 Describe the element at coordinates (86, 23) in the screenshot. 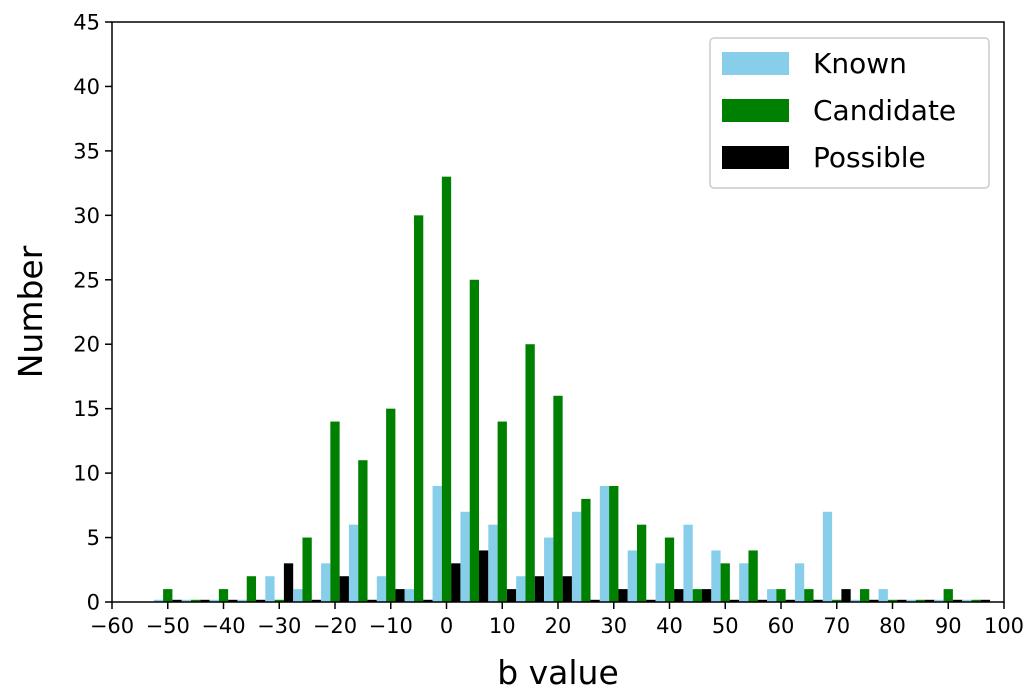

I see `y-tick-label: 45` at that location.